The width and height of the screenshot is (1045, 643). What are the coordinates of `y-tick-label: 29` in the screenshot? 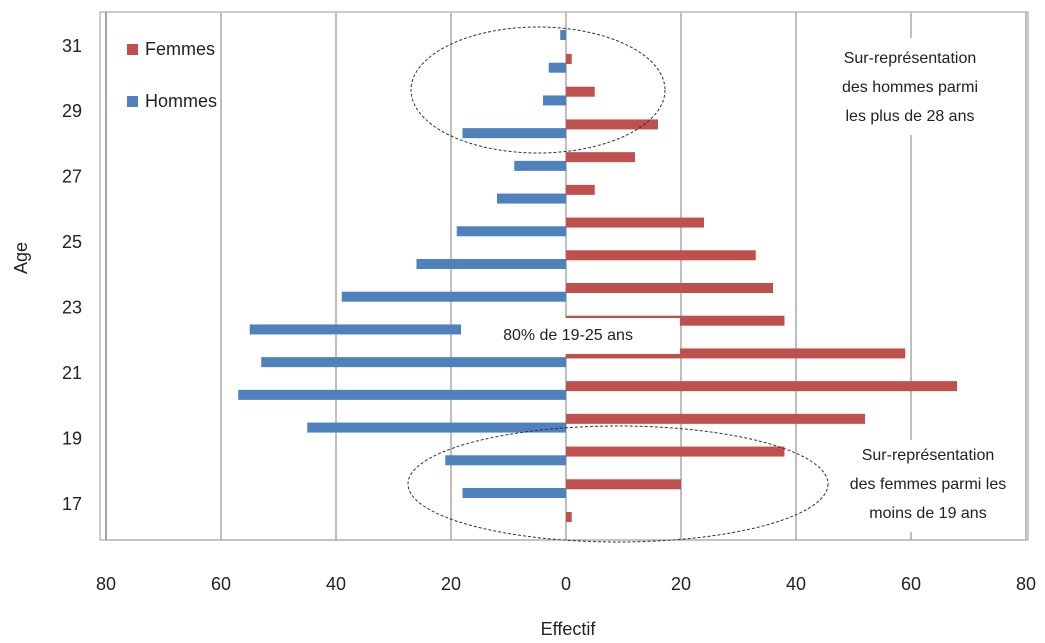 It's located at (72, 111).